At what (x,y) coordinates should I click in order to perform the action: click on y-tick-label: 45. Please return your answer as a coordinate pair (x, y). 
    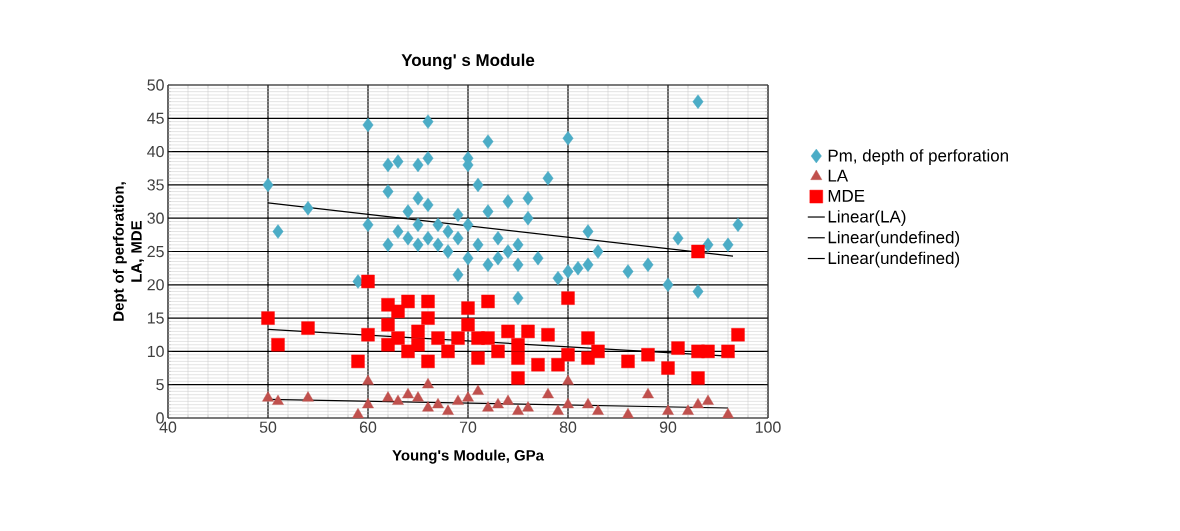
    Looking at the image, I should click on (155, 118).